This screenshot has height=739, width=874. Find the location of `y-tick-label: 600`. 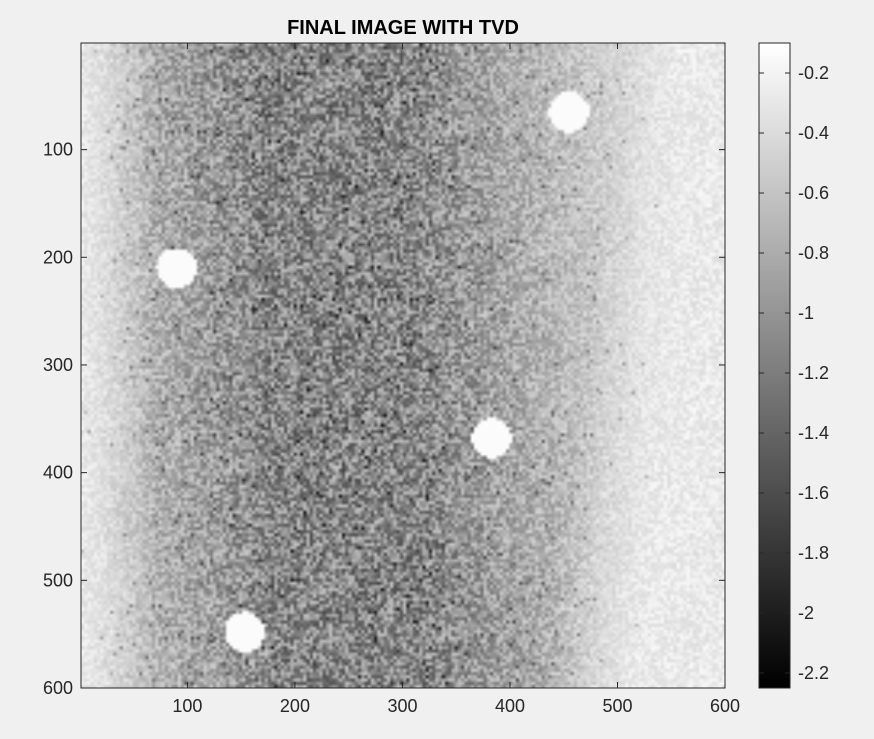

y-tick-label: 600 is located at coordinates (58, 688).